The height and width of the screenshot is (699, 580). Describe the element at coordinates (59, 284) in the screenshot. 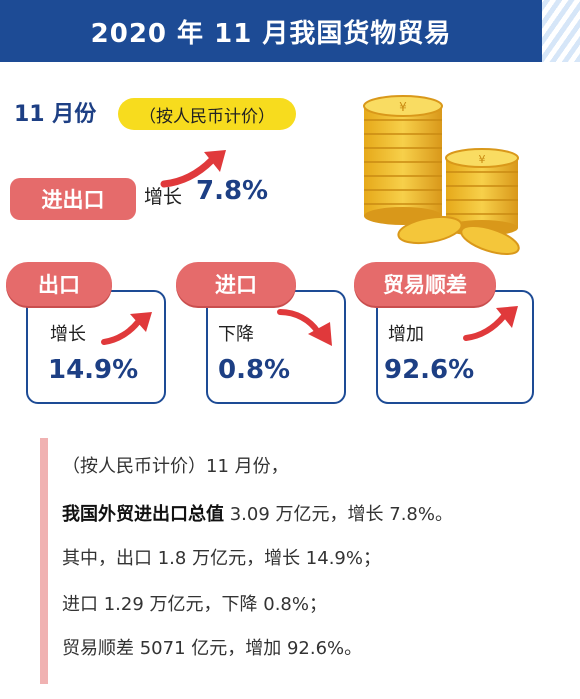

I see `export-label: 出口` at that location.